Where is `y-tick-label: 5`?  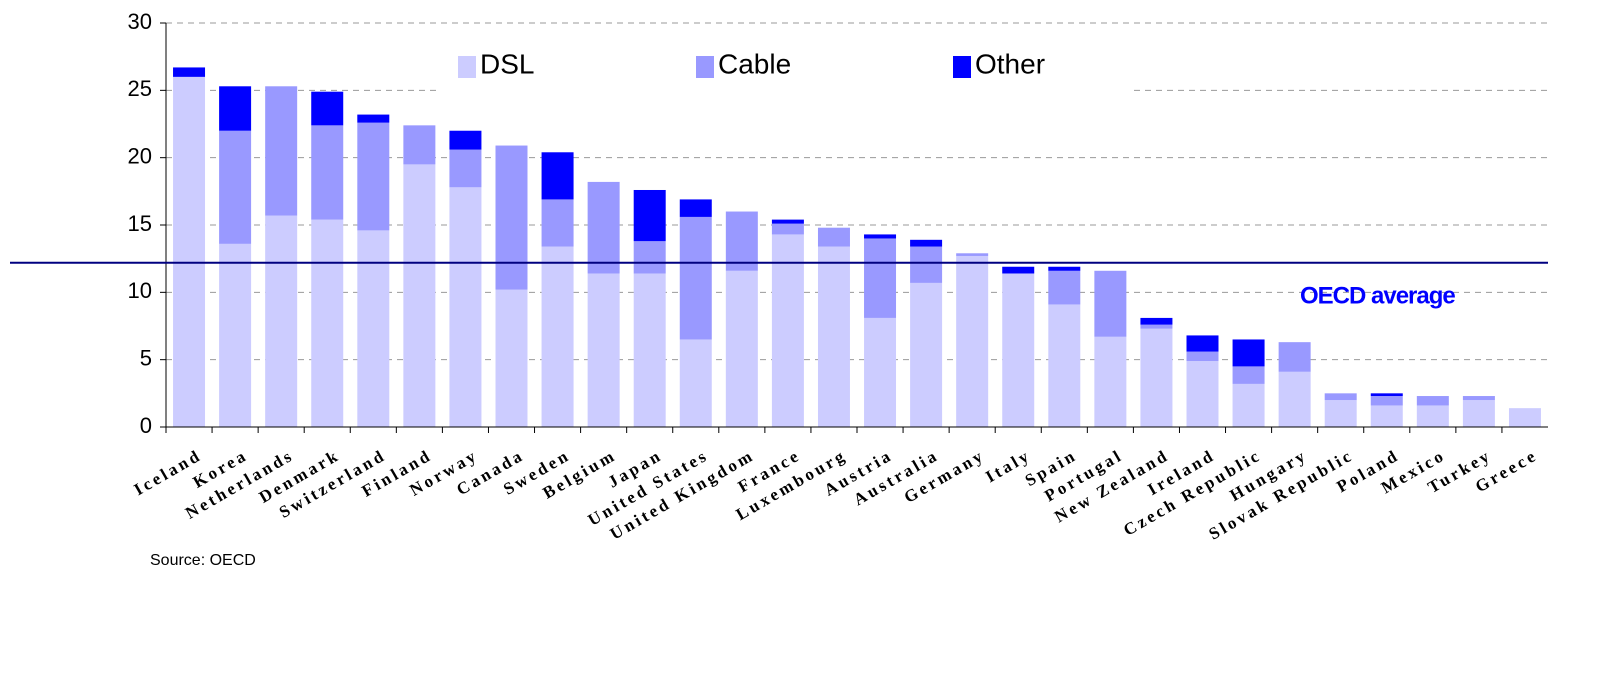 y-tick-label: 5 is located at coordinates (146, 357).